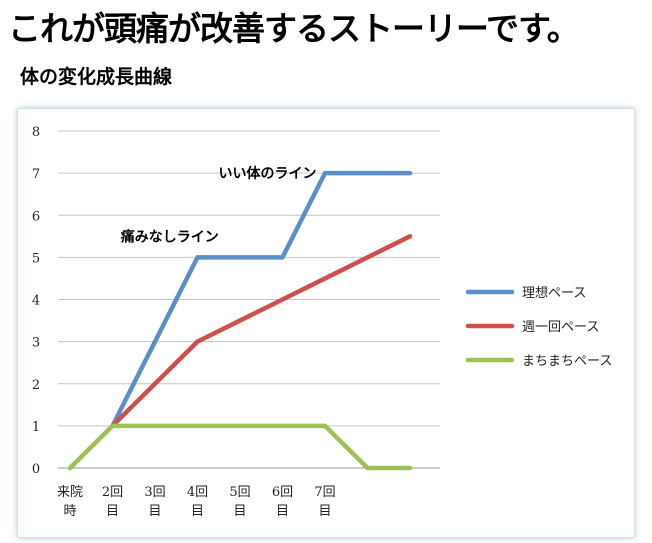  Describe the element at coordinates (239, 492) in the screenshot. I see `x-tick-label: 5回` at that location.